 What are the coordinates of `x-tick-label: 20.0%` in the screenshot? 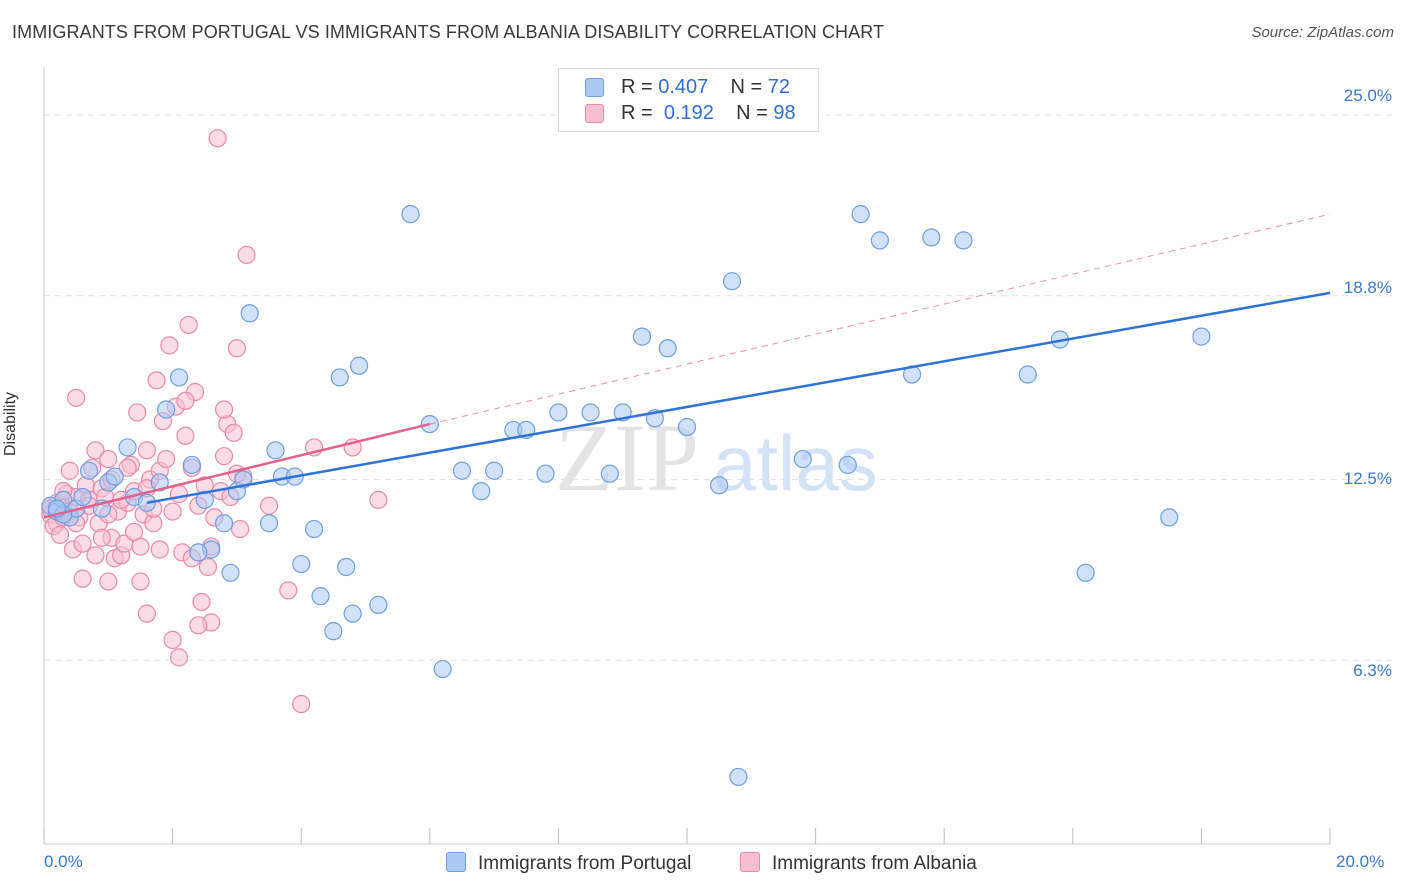 It's located at (1360, 861).